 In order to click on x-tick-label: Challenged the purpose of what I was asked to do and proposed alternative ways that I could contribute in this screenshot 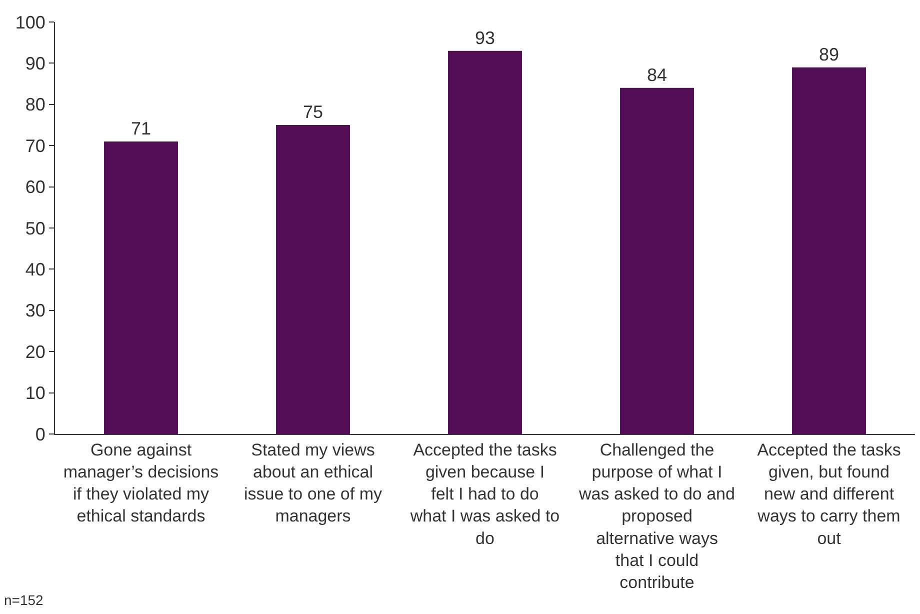, I will do `click(656, 516)`.